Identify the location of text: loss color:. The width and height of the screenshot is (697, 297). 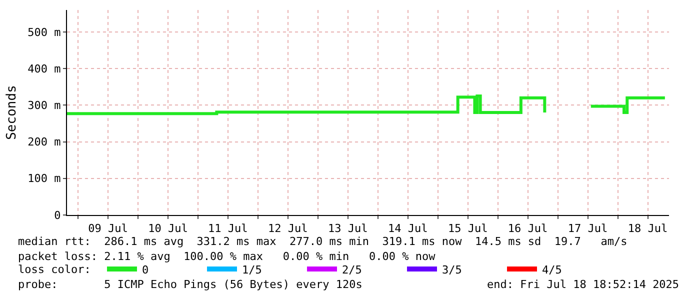
(54, 269).